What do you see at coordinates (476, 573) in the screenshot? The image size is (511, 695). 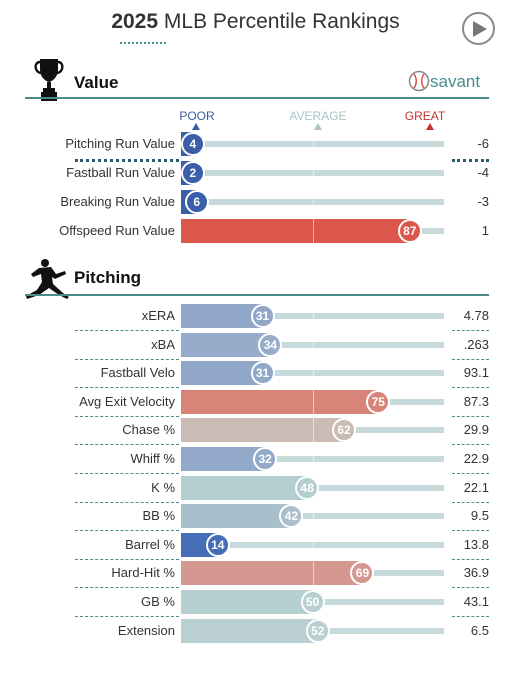 I see `metric-value: 36.9` at bounding box center [476, 573].